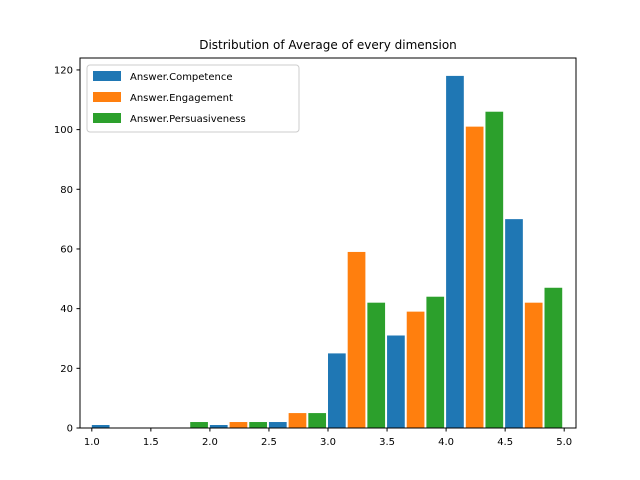 This screenshot has height=480, width=640. Describe the element at coordinates (63, 70) in the screenshot. I see `y-tick-label: 120` at that location.